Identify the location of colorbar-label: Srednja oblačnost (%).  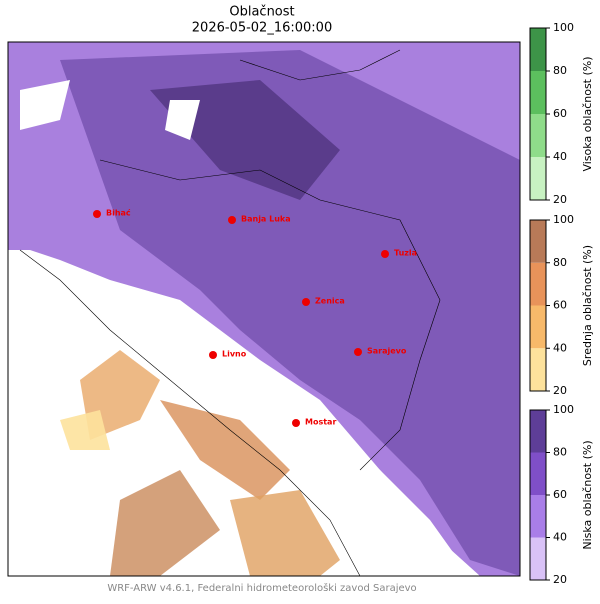
(587, 305).